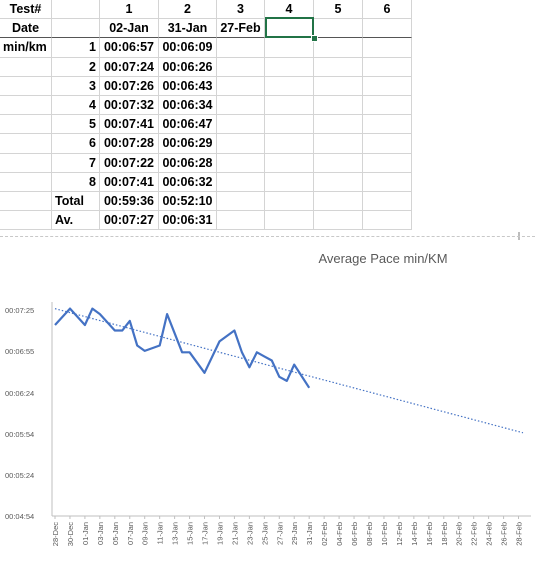 Image resolution: width=535 pixels, height=564 pixels. Describe the element at coordinates (241, 10) in the screenshot. I see `cell-r0-c4: 3` at that location.